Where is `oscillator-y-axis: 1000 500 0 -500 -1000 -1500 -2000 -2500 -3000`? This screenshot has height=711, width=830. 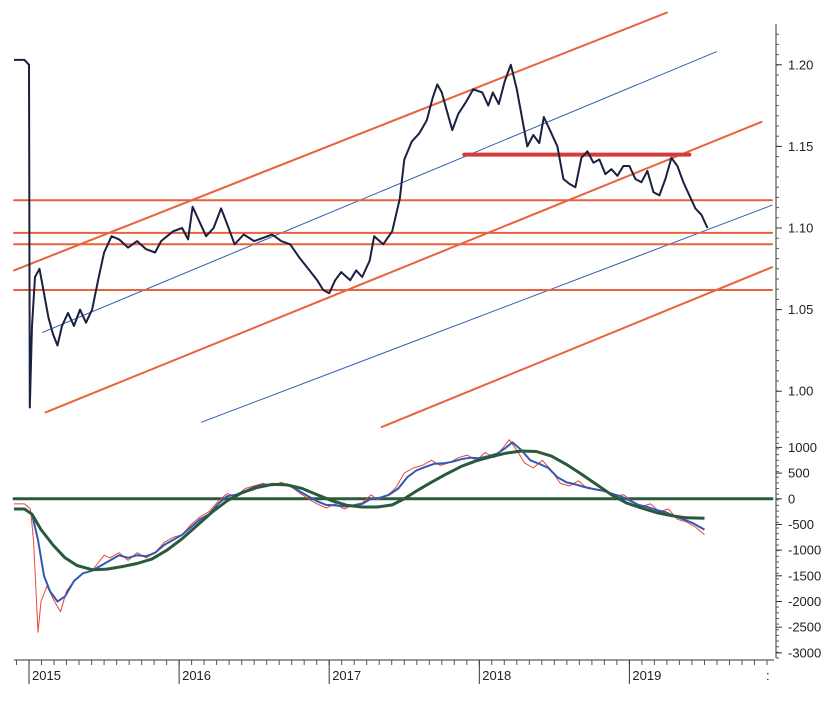
oscillator-y-axis: 1000 500 0 -500 -1000 -1500 -2000 -2500 -3000 is located at coordinates (798, 545).